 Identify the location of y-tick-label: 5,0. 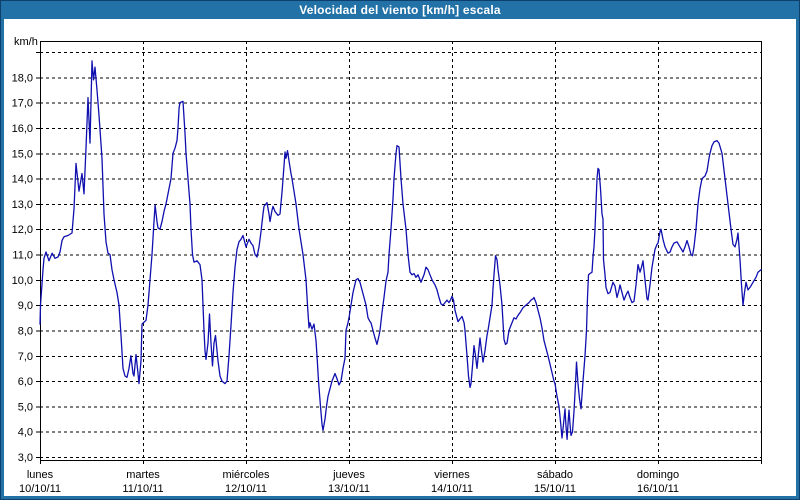
(25, 407).